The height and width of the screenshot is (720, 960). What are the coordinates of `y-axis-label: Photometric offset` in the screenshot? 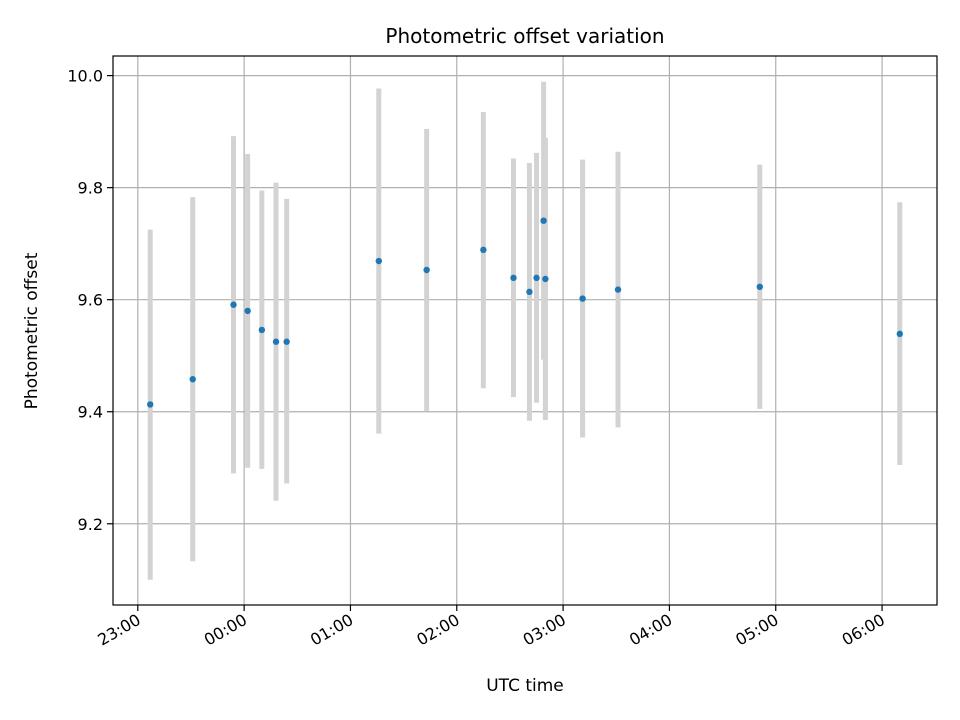 It's located at (32, 330).